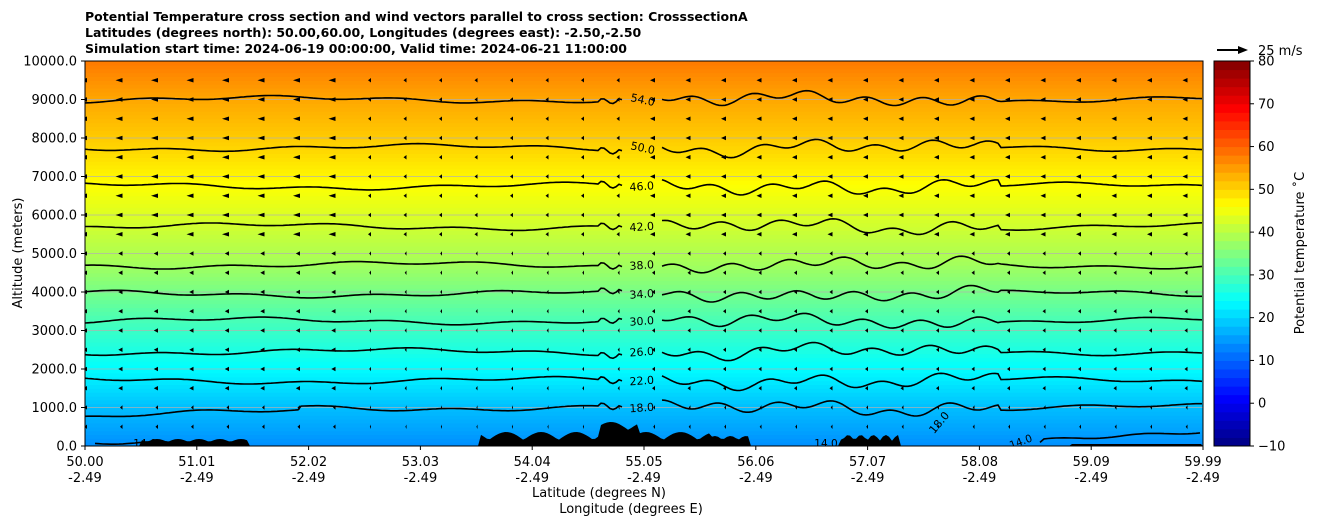  Describe the element at coordinates (641, 352) in the screenshot. I see `contour-label: 26.0` at that location.